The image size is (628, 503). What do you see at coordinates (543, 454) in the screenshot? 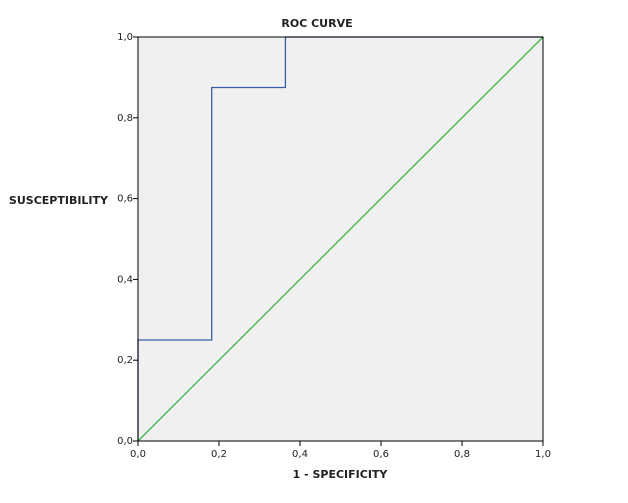
I see `x-tick-label: 1,0` at bounding box center [543, 454].